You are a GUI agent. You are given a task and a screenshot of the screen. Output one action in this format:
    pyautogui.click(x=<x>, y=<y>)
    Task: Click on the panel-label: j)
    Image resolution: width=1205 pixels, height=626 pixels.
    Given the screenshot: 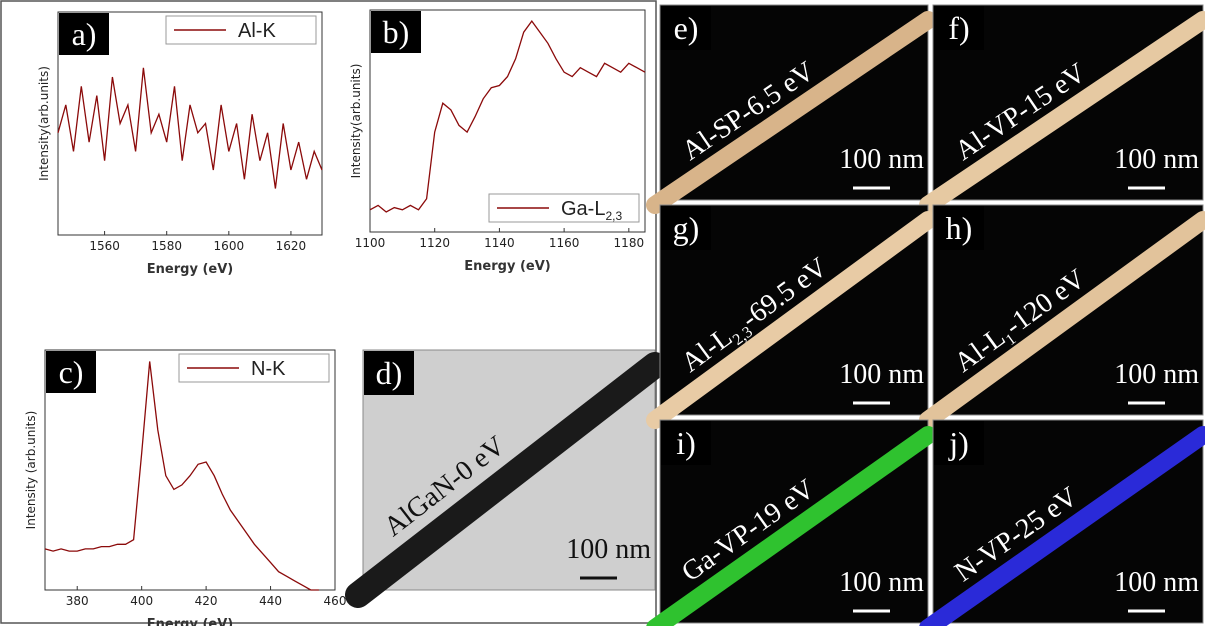 What is the action you would take?
    pyautogui.click(x=958, y=443)
    